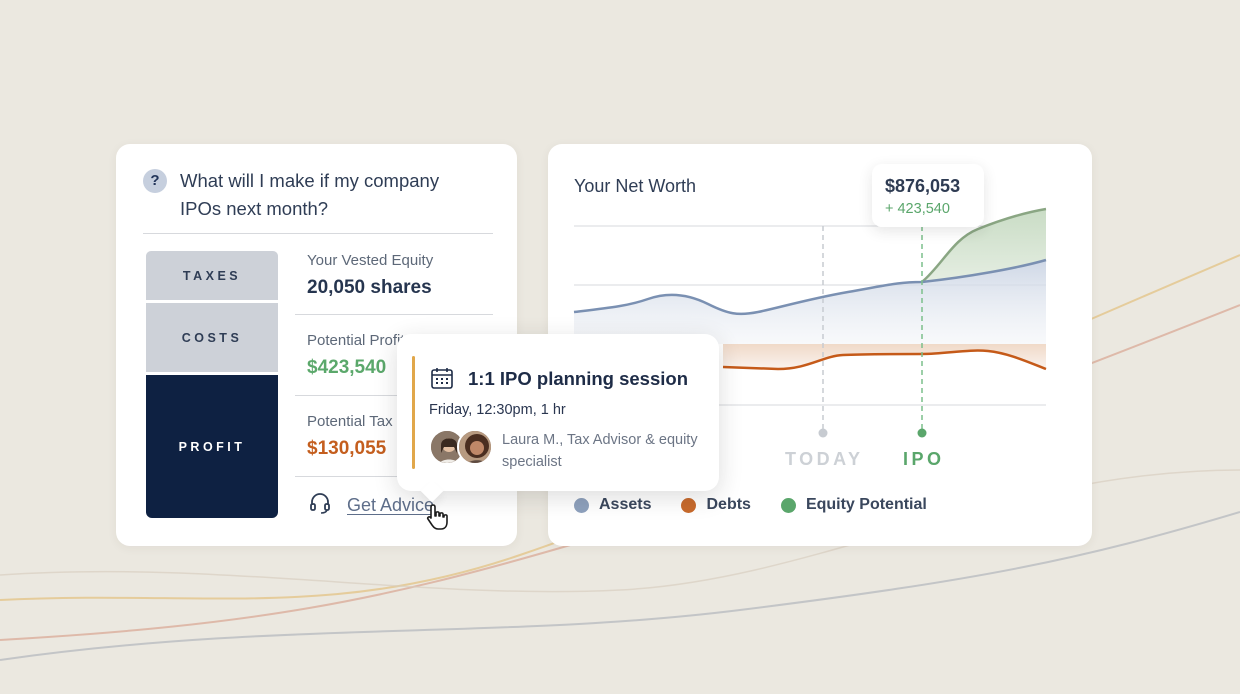 The image size is (1240, 694). I want to click on session-title: 1:1 IPO planning session, so click(578, 378).